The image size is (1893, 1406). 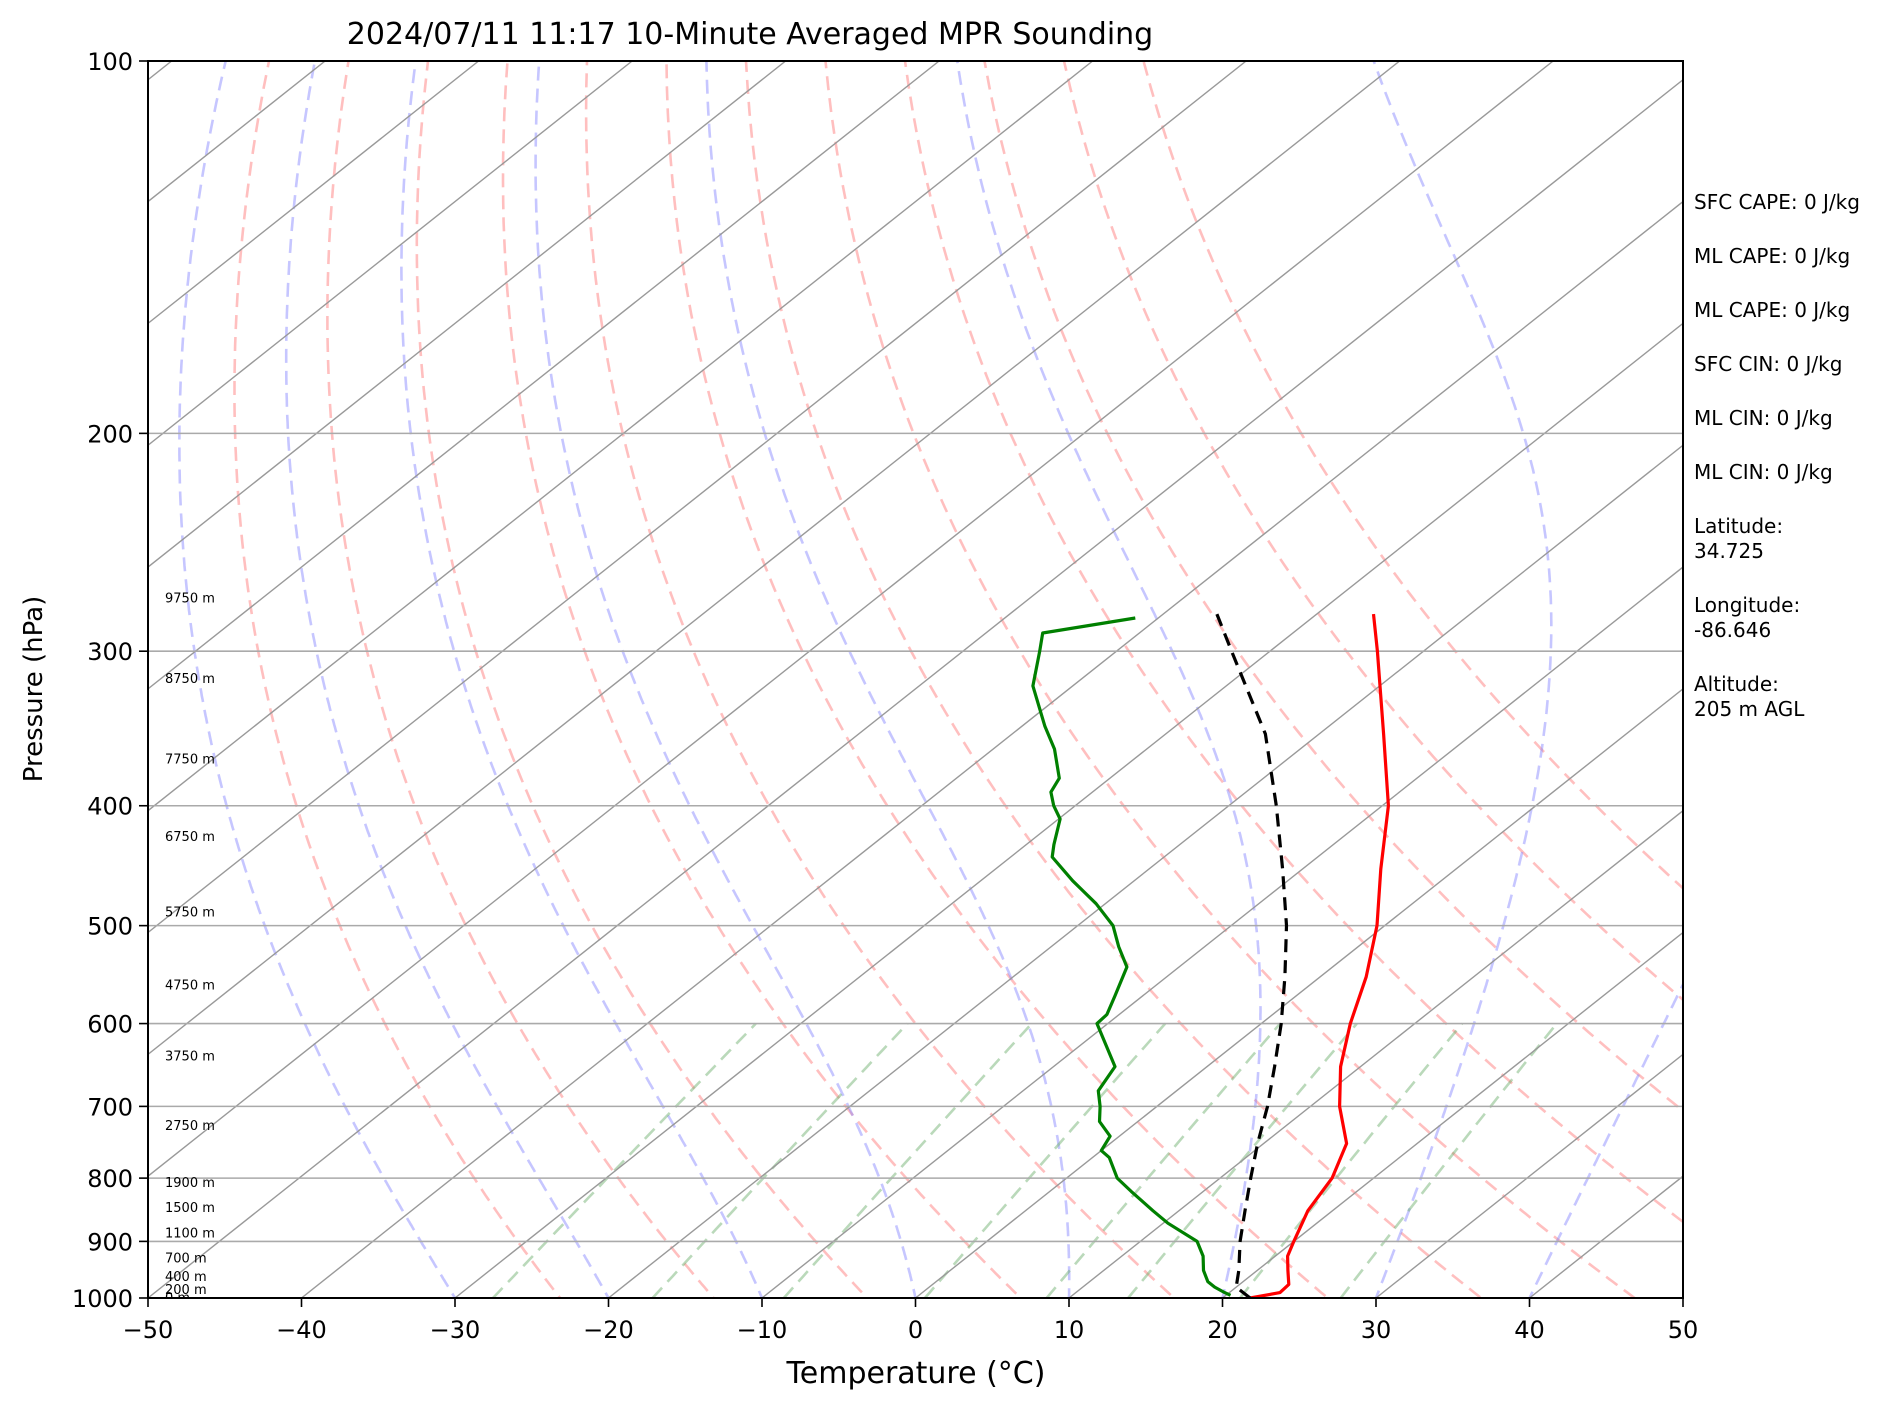 I want to click on x-tick-label: 30, so click(x=1376, y=1330).